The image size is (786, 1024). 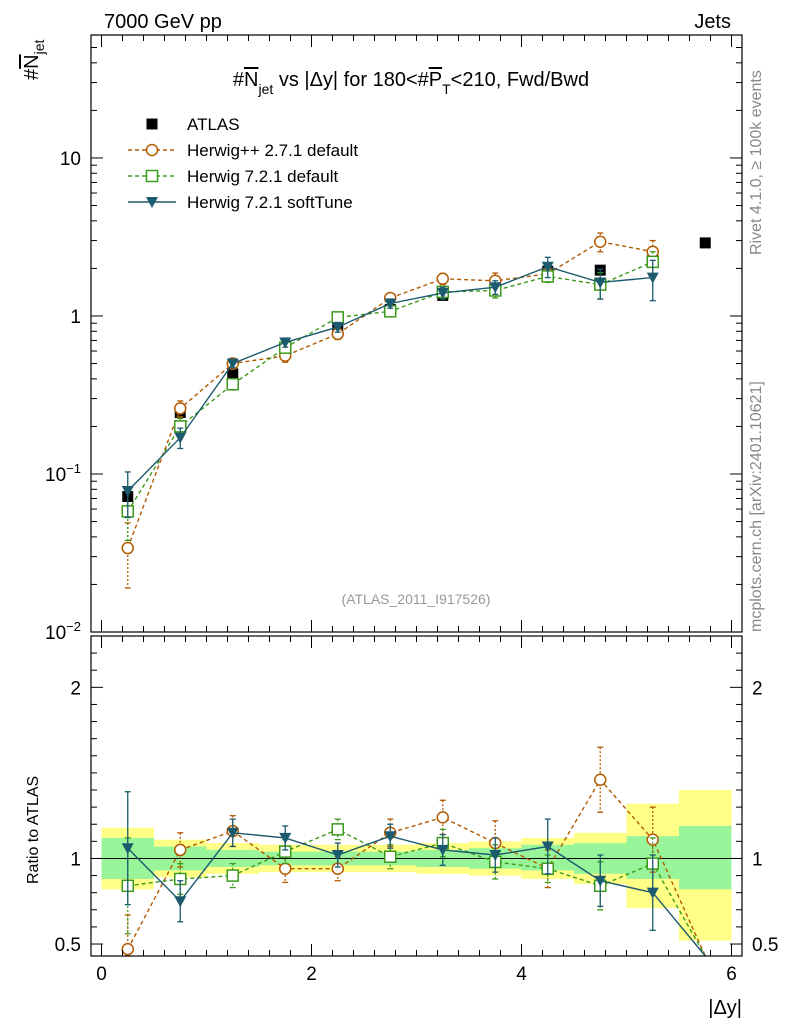 I want to click on y-tick-label: 1, so click(x=75, y=317).